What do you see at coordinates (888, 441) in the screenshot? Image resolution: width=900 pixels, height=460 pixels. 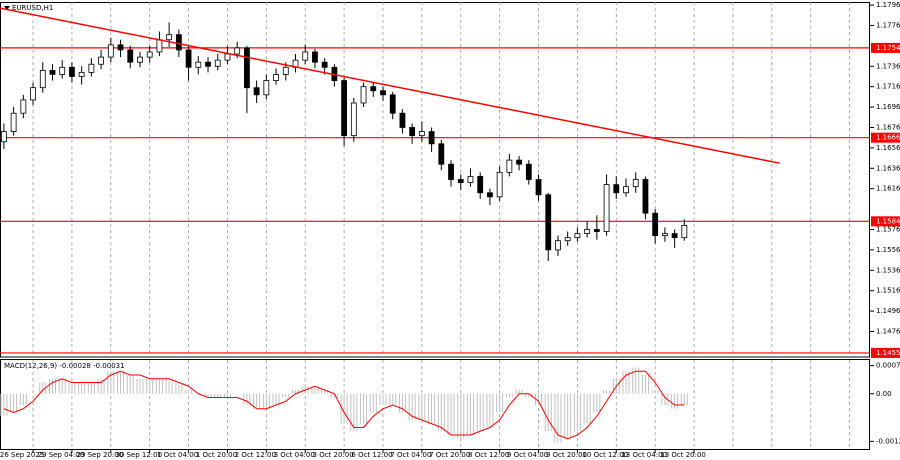 I see `y-tick-label: -0.00127` at bounding box center [888, 441].